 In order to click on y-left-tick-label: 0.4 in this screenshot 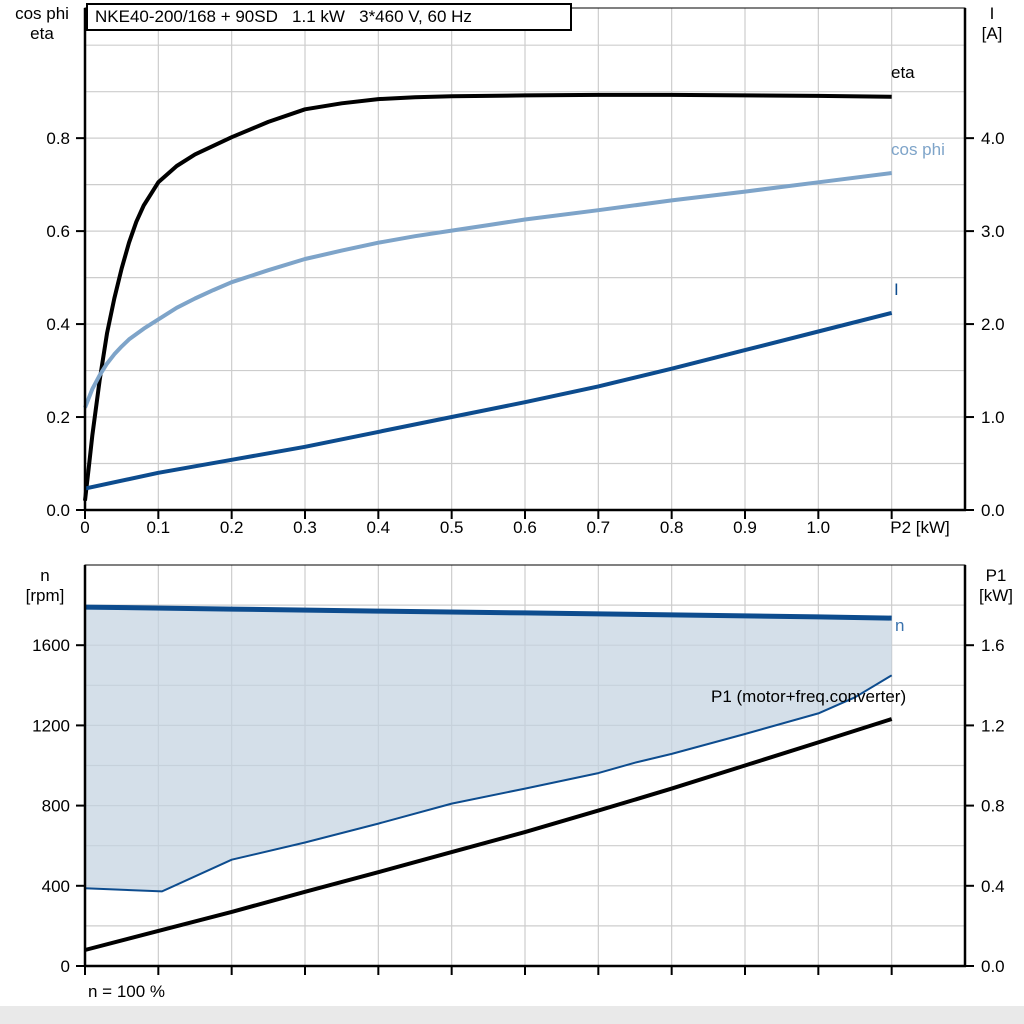, I will do `click(58, 324)`.